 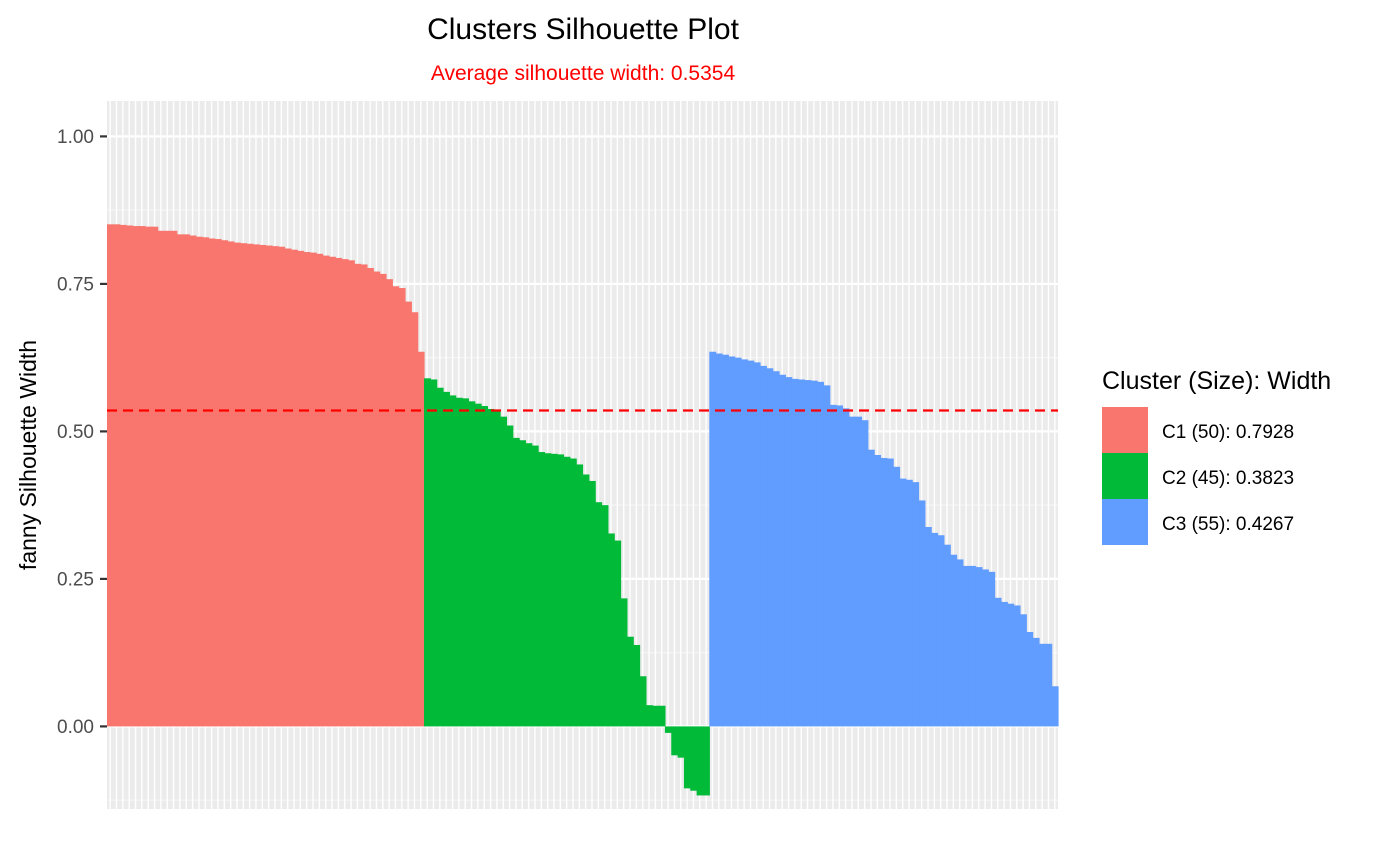 What do you see at coordinates (75, 727) in the screenshot?
I see `y-tick-label: 0.00` at bounding box center [75, 727].